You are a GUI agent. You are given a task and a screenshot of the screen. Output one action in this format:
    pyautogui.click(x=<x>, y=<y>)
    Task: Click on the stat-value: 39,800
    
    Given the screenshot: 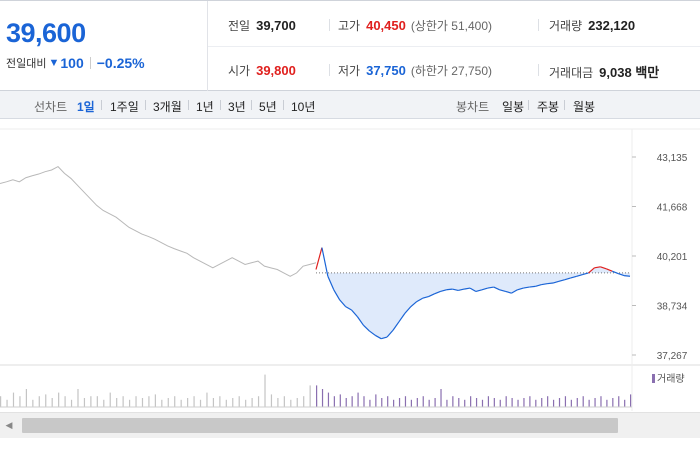 What is the action you would take?
    pyautogui.click(x=276, y=70)
    